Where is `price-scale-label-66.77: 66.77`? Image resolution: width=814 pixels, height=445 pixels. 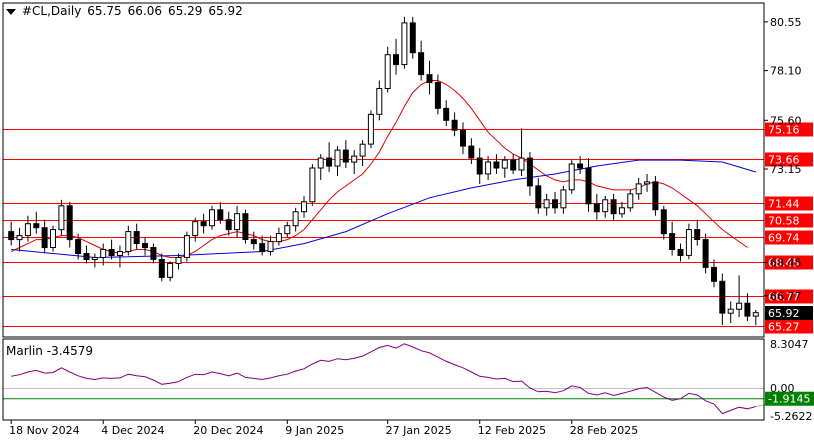 price-scale-label-66.77: 66.77 is located at coordinates (786, 296).